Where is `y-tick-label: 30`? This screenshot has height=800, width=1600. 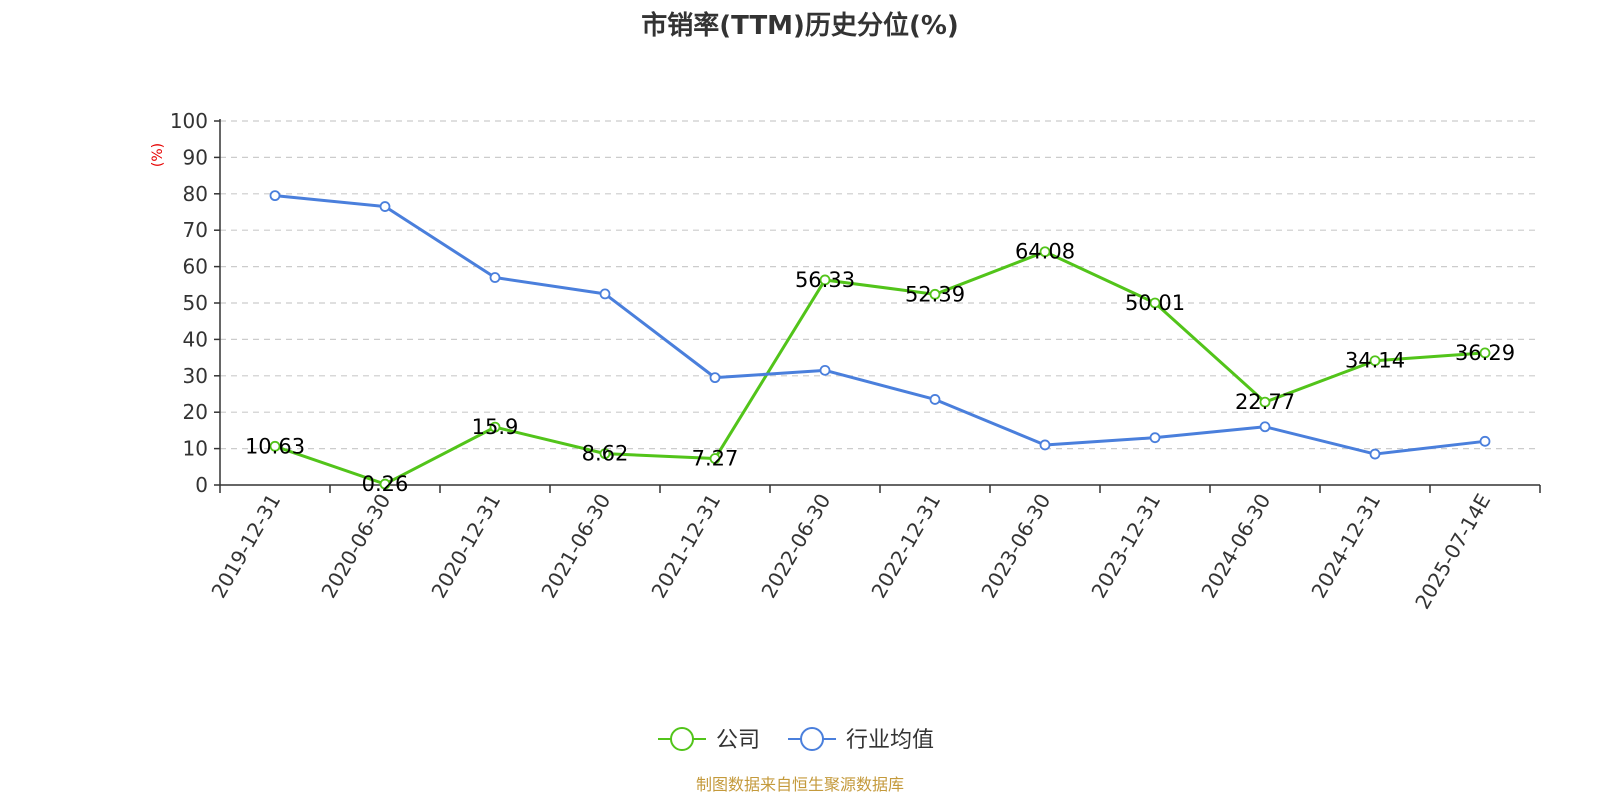
y-tick-label: 30 is located at coordinates (195, 376).